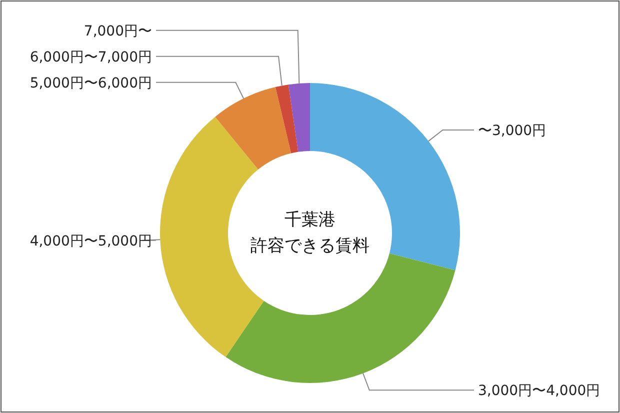 The width and height of the screenshot is (620, 413). What do you see at coordinates (310, 246) in the screenshot?
I see `text: 許容できる賃料` at bounding box center [310, 246].